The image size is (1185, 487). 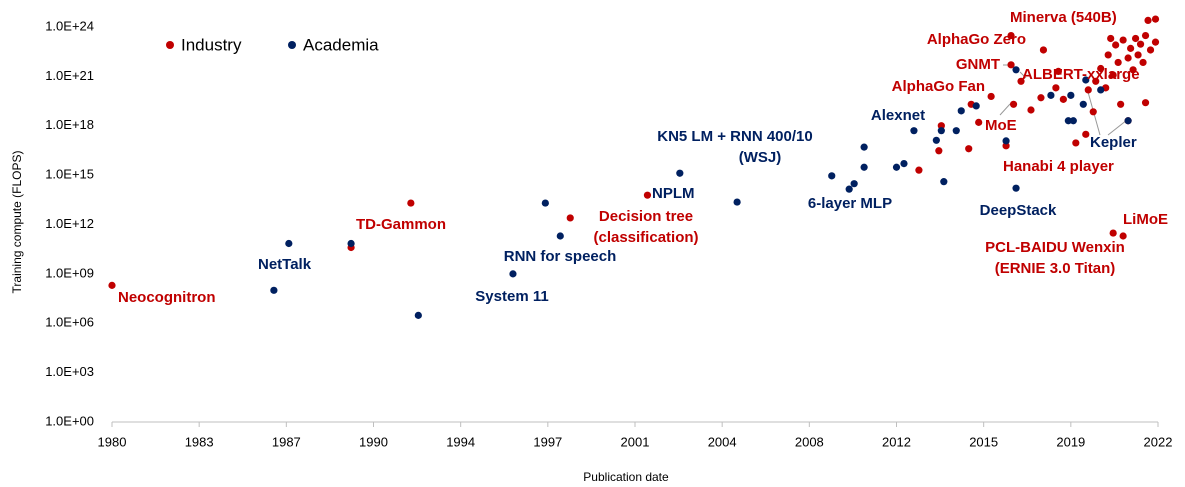 I want to click on annotation: 6-layer MLP, so click(x=850, y=203).